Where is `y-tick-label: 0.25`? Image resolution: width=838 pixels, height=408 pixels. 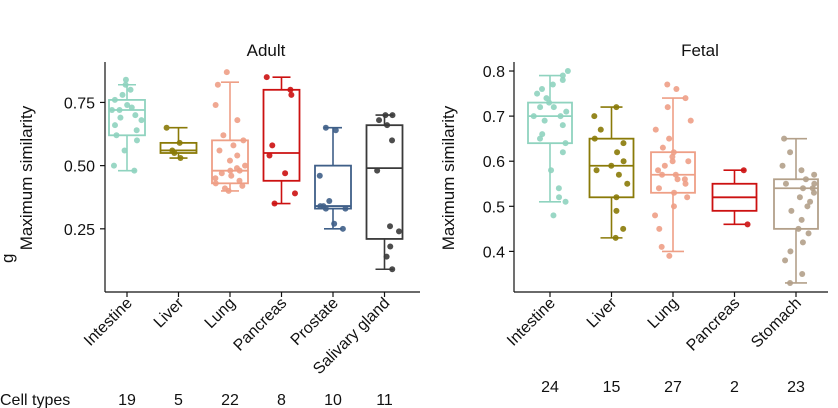 y-tick-label: 0.25 is located at coordinates (79, 230).